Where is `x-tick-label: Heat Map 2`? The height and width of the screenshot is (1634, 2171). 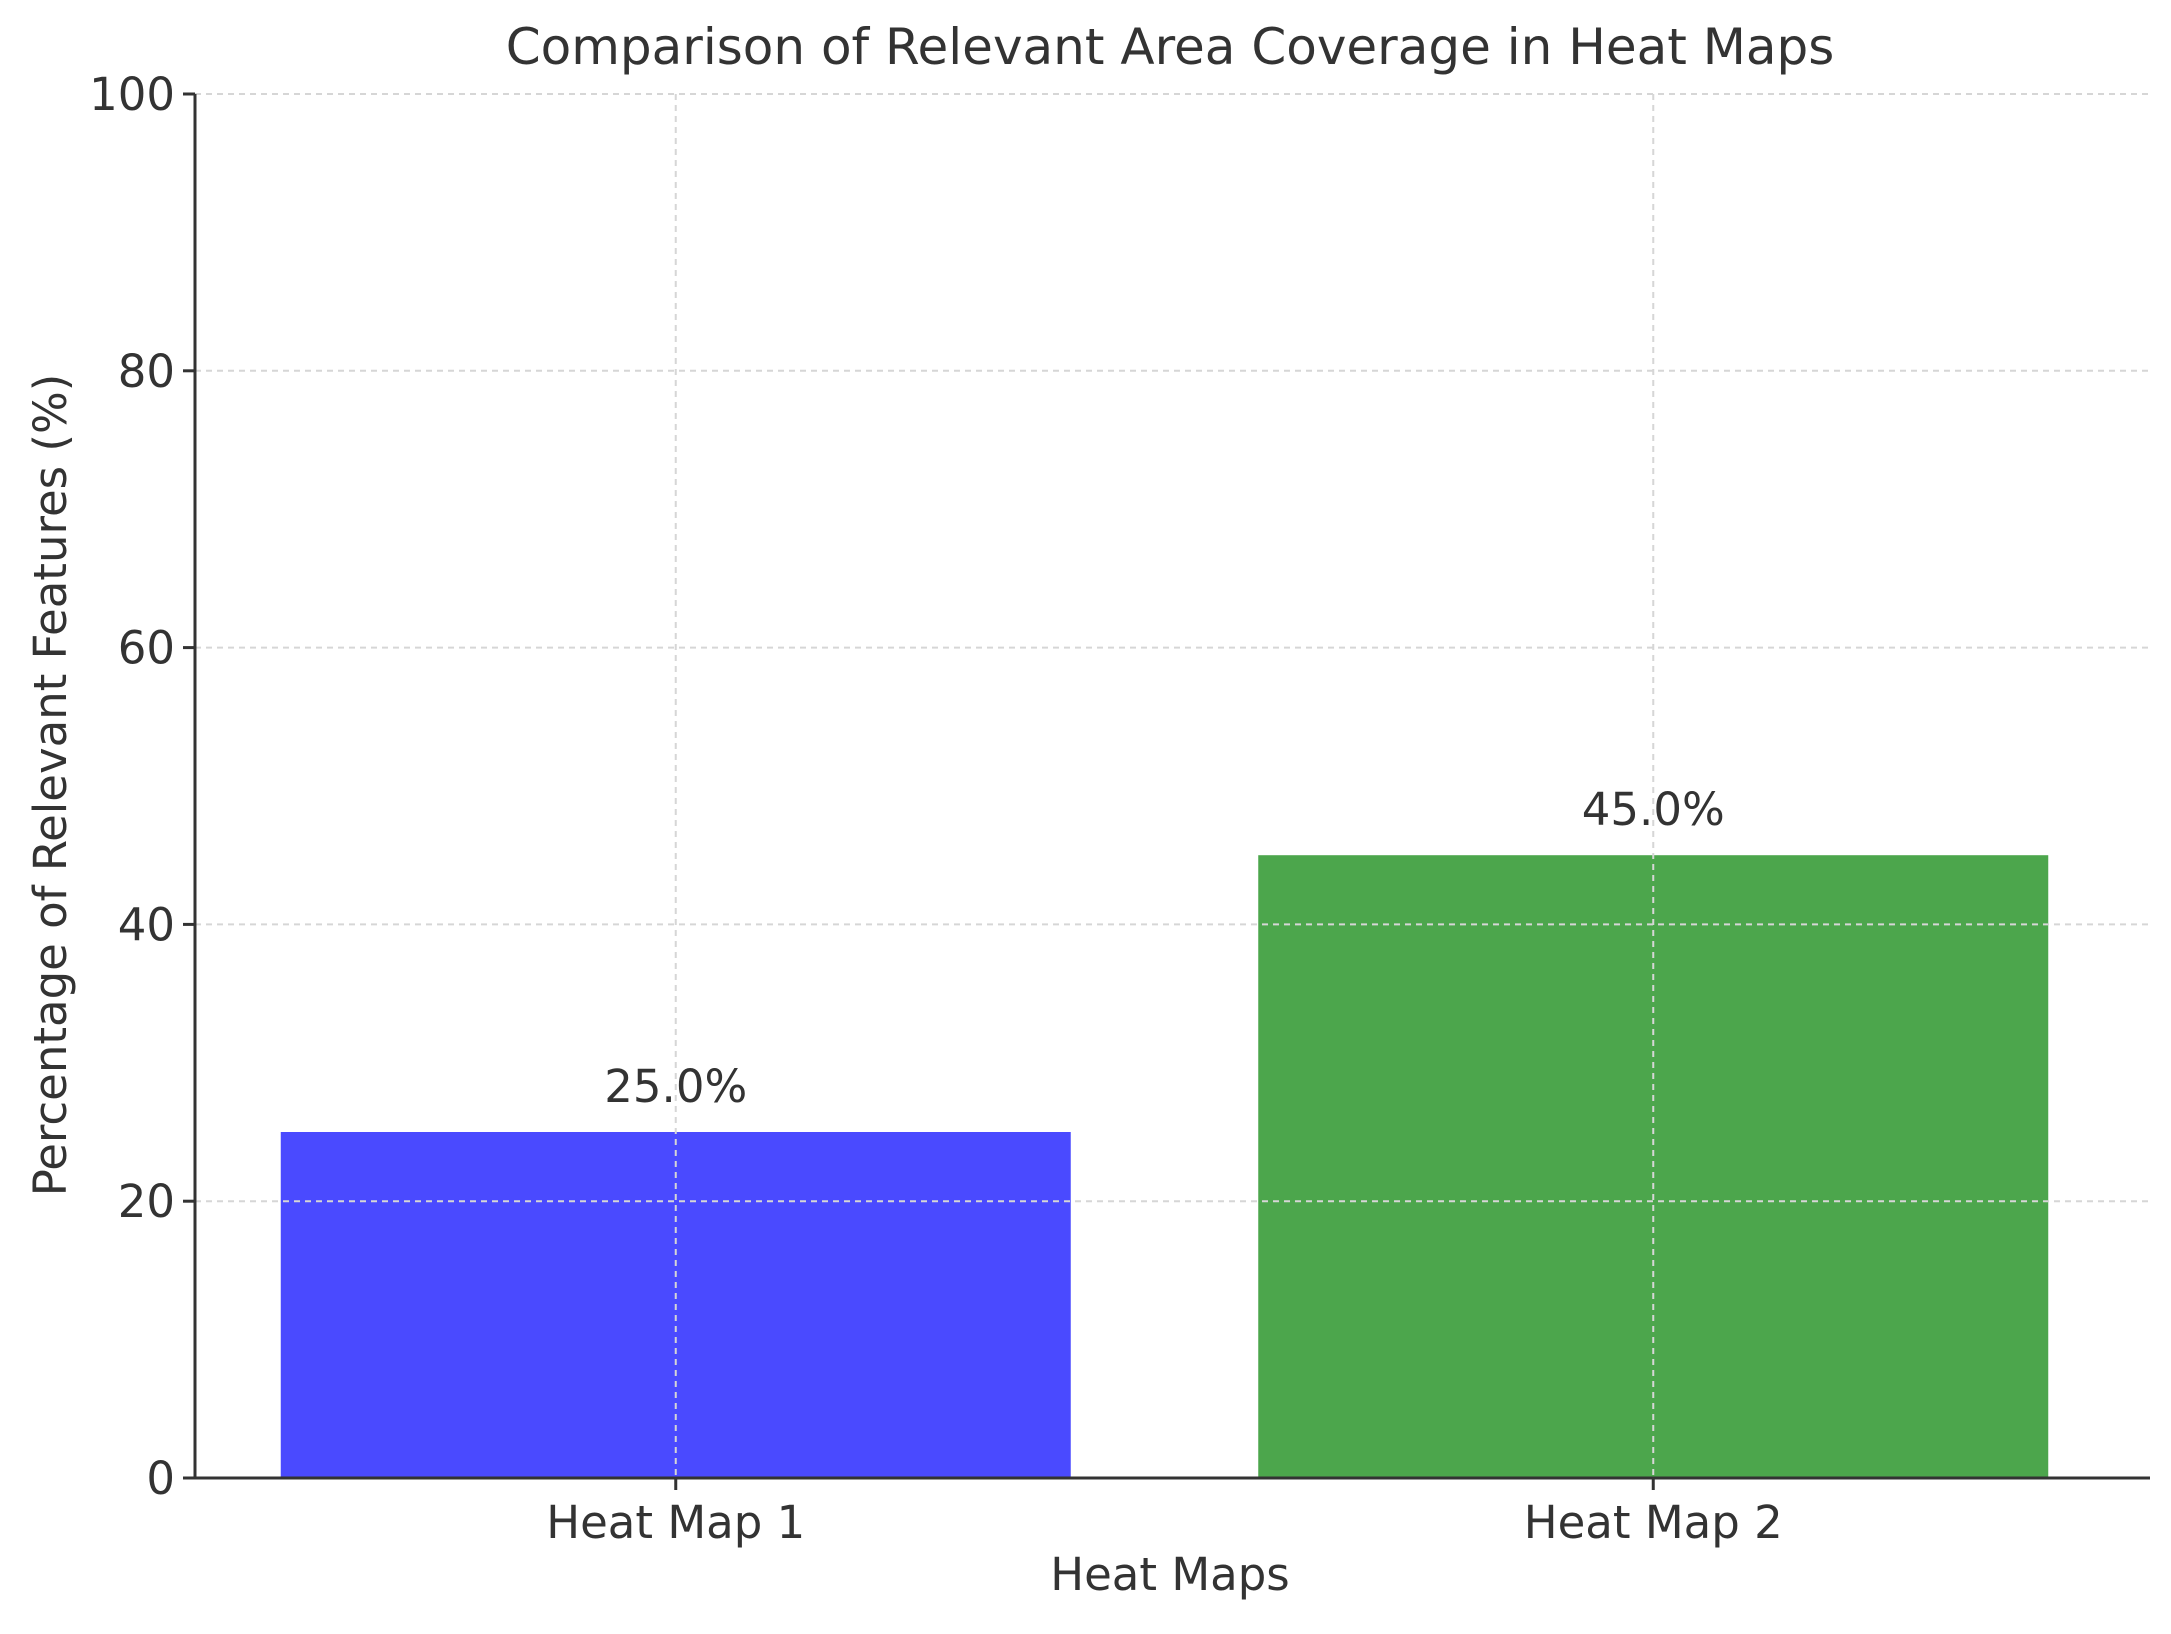 x-tick-label: Heat Map 2 is located at coordinates (1653, 1522).